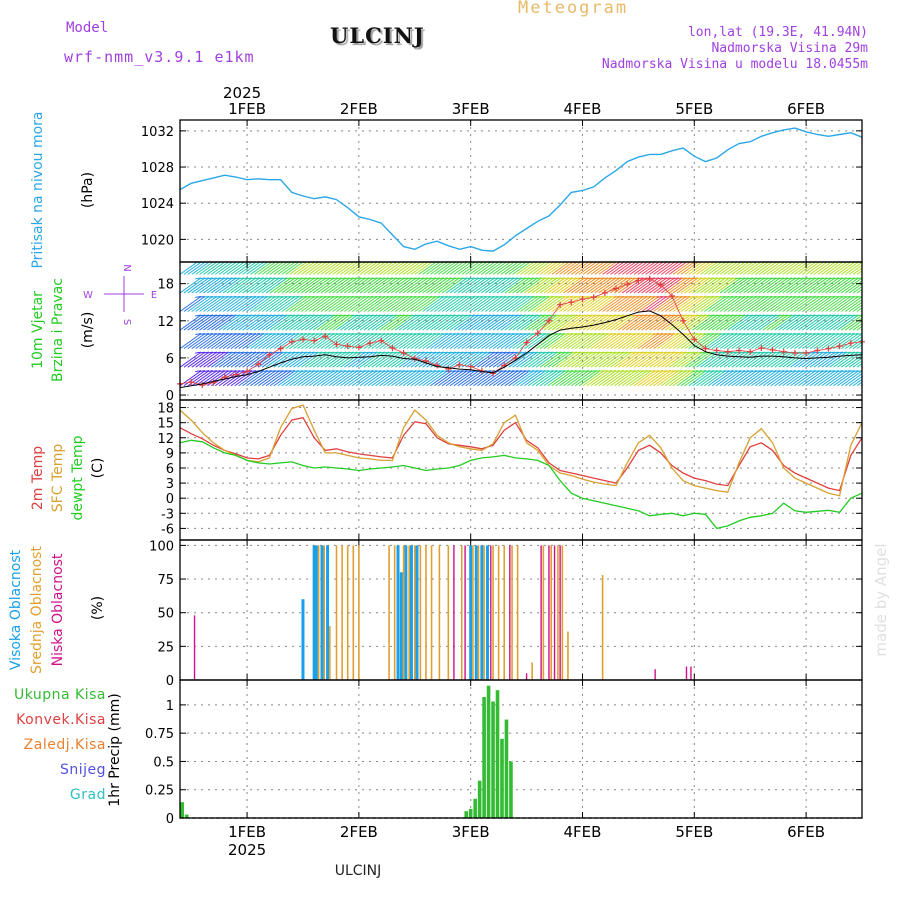  I want to click on y-tick-label: 0, so click(170, 819).